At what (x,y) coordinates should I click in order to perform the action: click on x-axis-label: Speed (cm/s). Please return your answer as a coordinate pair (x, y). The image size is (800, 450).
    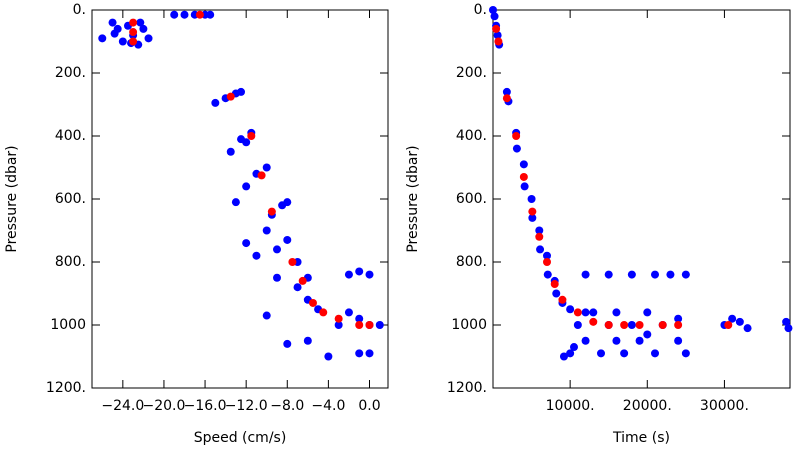
    Looking at the image, I should click on (240, 438).